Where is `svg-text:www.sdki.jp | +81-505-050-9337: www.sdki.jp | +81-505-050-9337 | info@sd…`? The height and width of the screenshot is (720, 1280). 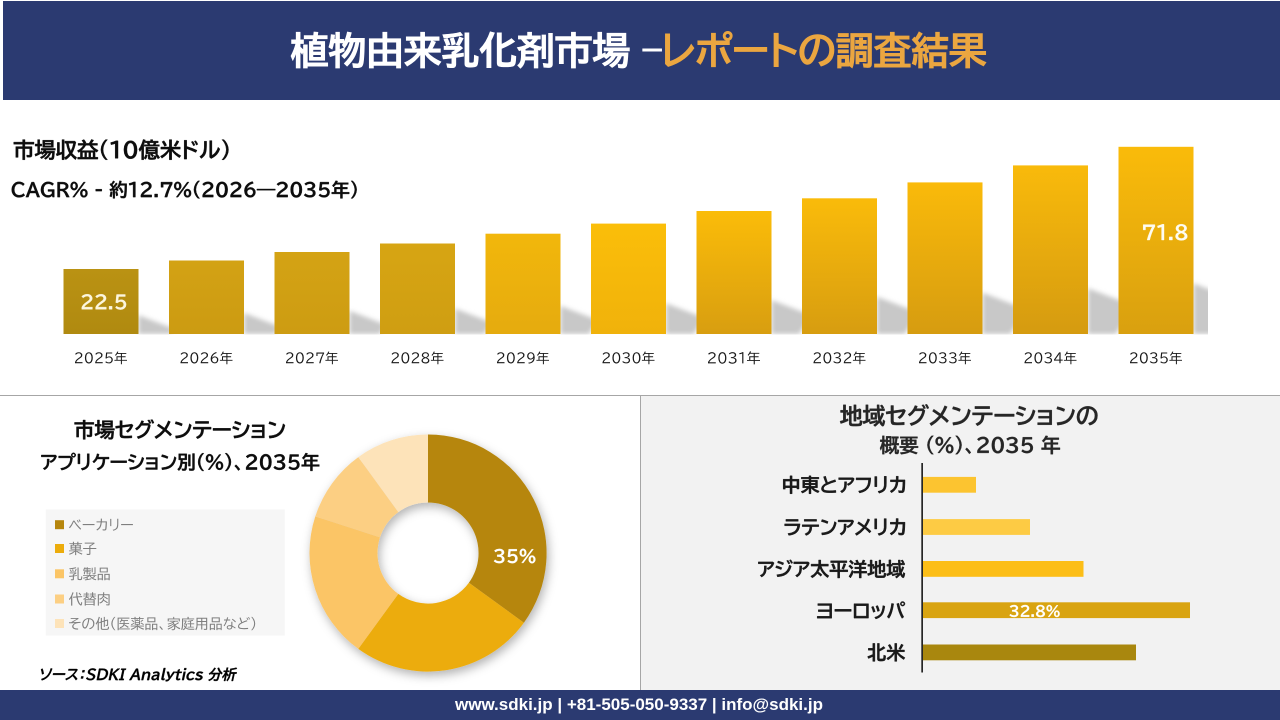
svg-text:www.sdki.jp | +81-505-050-9337: www.sdki.jp | +81-505-050-9337 | info@sd… is located at coordinates (638, 704).